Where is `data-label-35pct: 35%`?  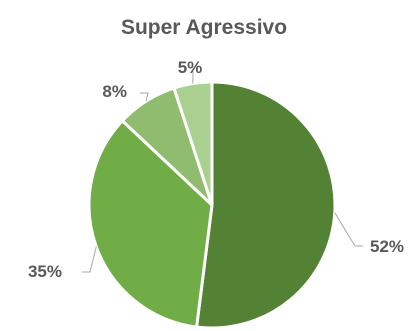 data-label-35pct: 35% is located at coordinates (45, 271).